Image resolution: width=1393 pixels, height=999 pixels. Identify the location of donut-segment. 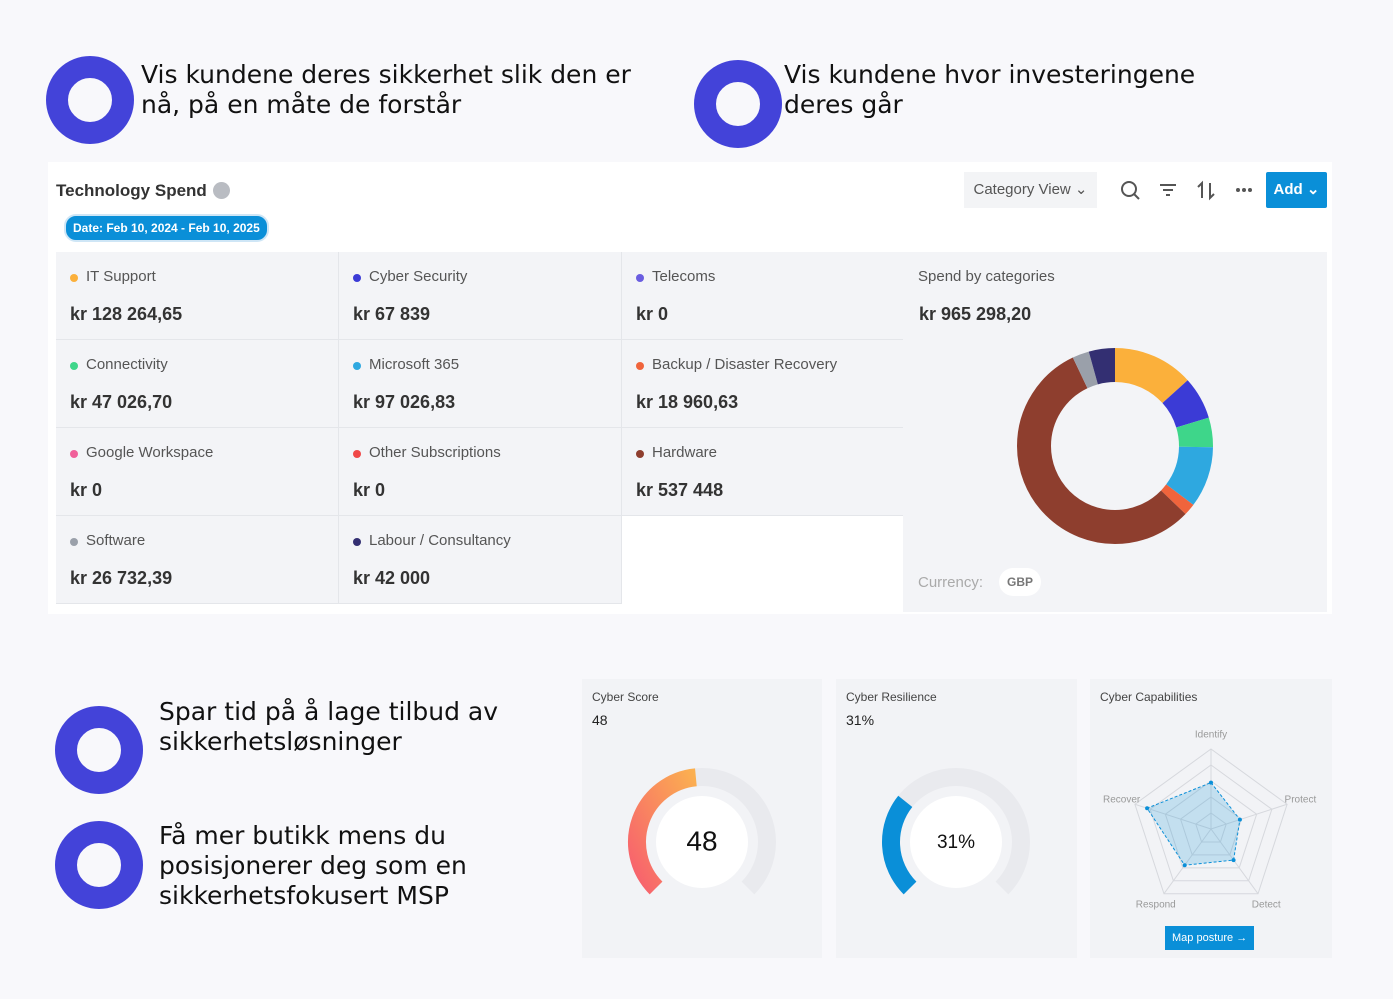
(1115, 446).